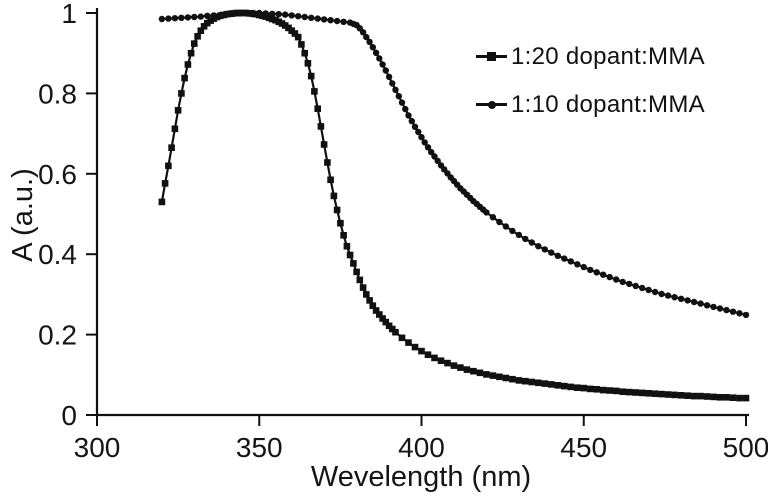 The width and height of the screenshot is (768, 498). What do you see at coordinates (608, 56) in the screenshot?
I see `legend-label-1-20: 1:20 dopant:MMA` at bounding box center [608, 56].